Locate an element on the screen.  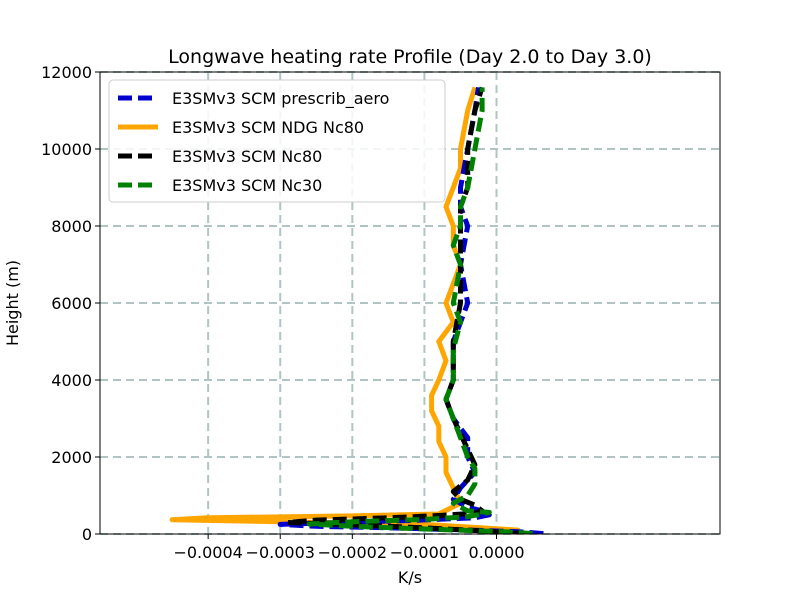
y-tick-label: 8000 is located at coordinates (71, 226).